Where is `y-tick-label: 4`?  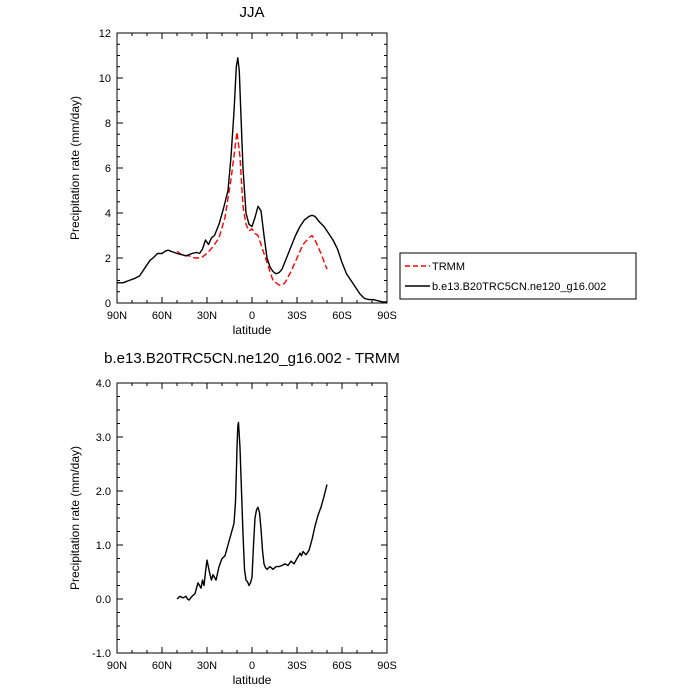
y-tick-label: 4 is located at coordinates (108, 214).